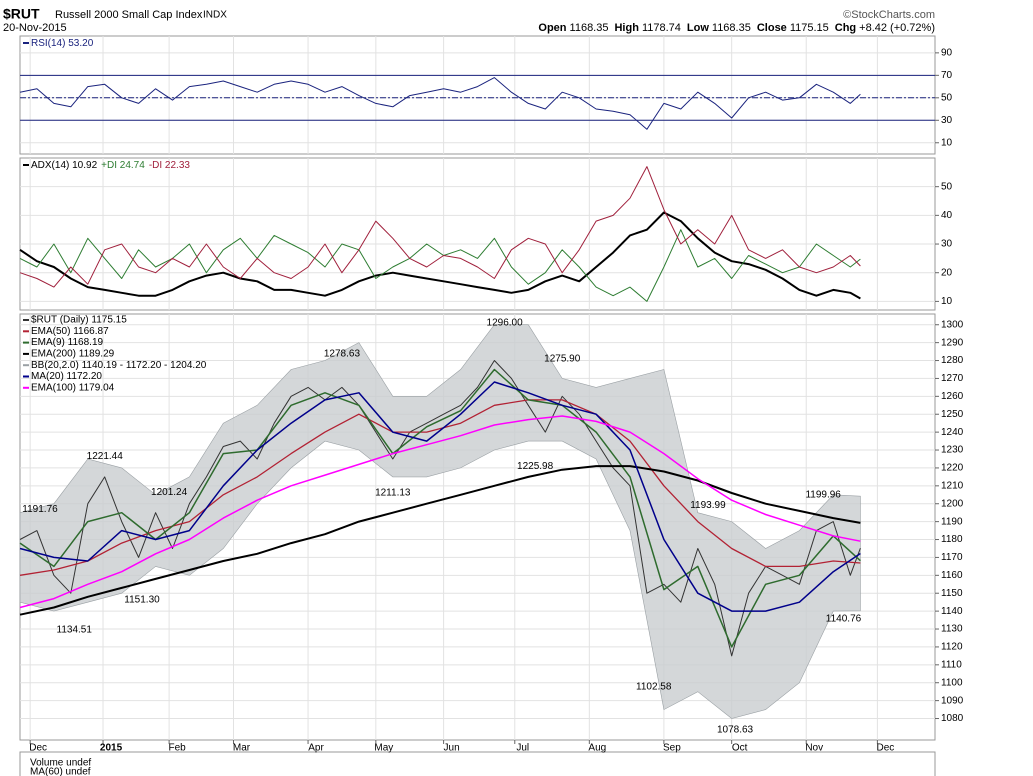 The height and width of the screenshot is (776, 1033). I want to click on y-tick-label: 1210, so click(952, 485).